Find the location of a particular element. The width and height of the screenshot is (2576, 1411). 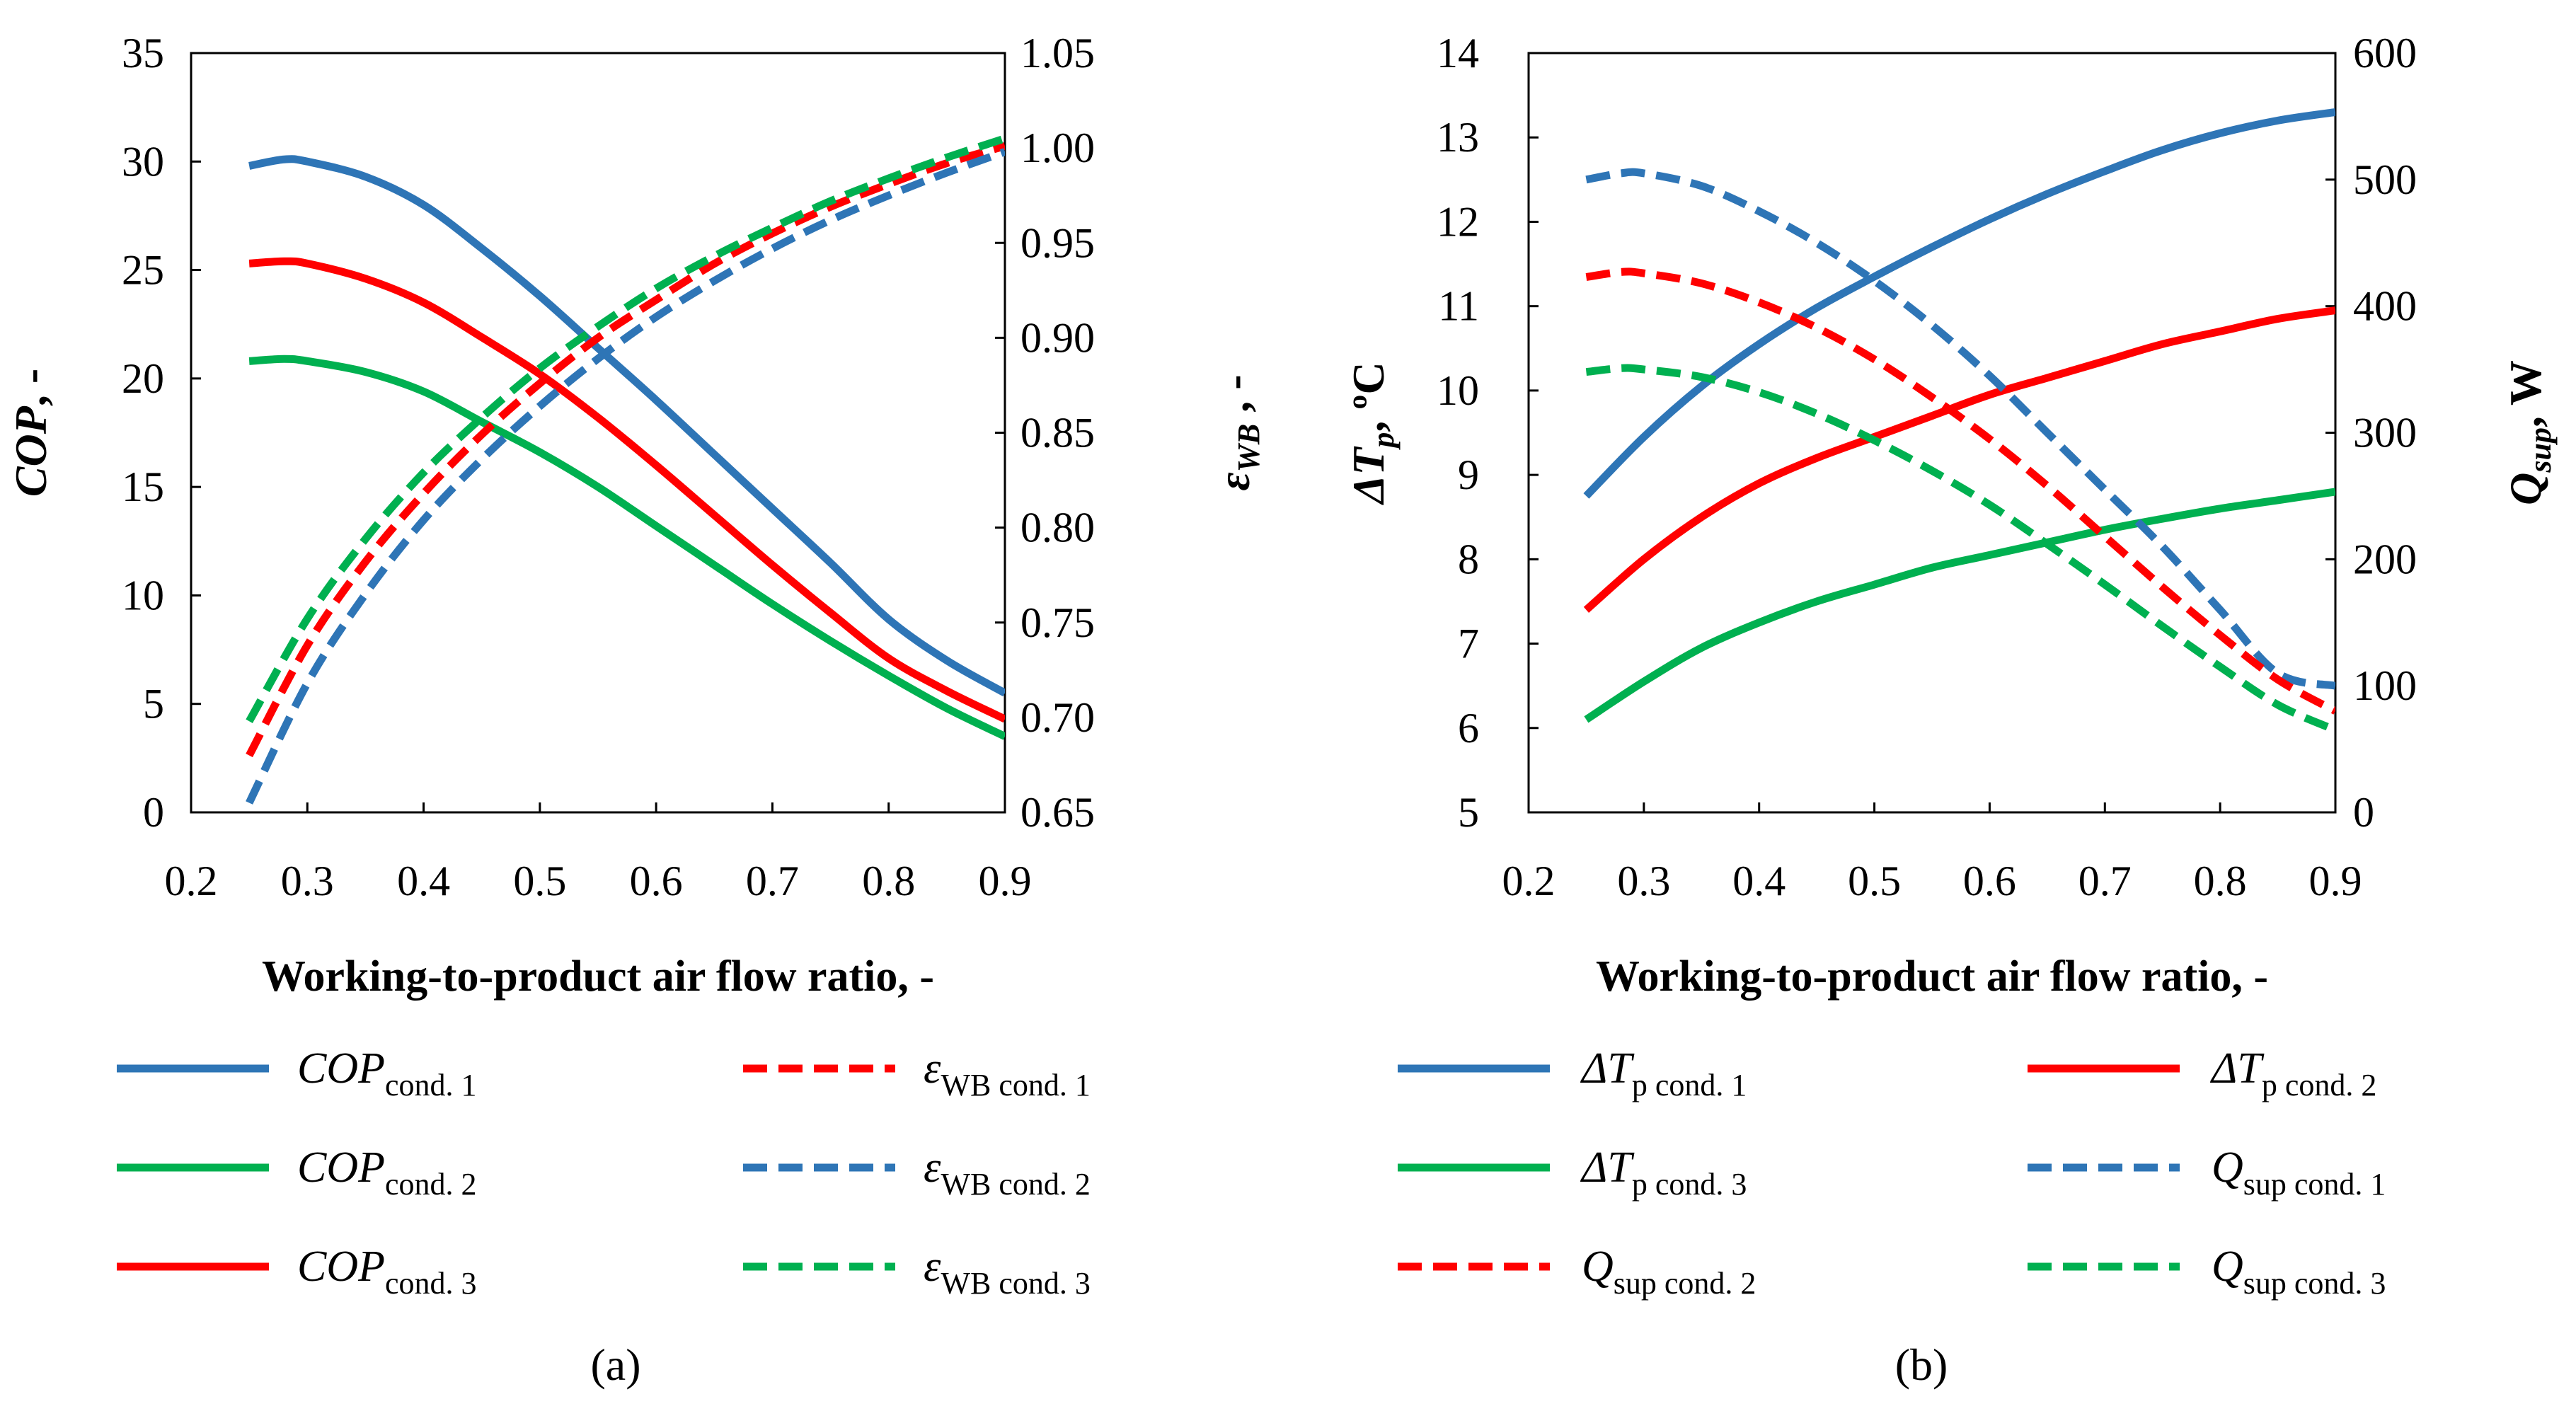

y-left-axis-title: COP, - is located at coordinates (31, 433).